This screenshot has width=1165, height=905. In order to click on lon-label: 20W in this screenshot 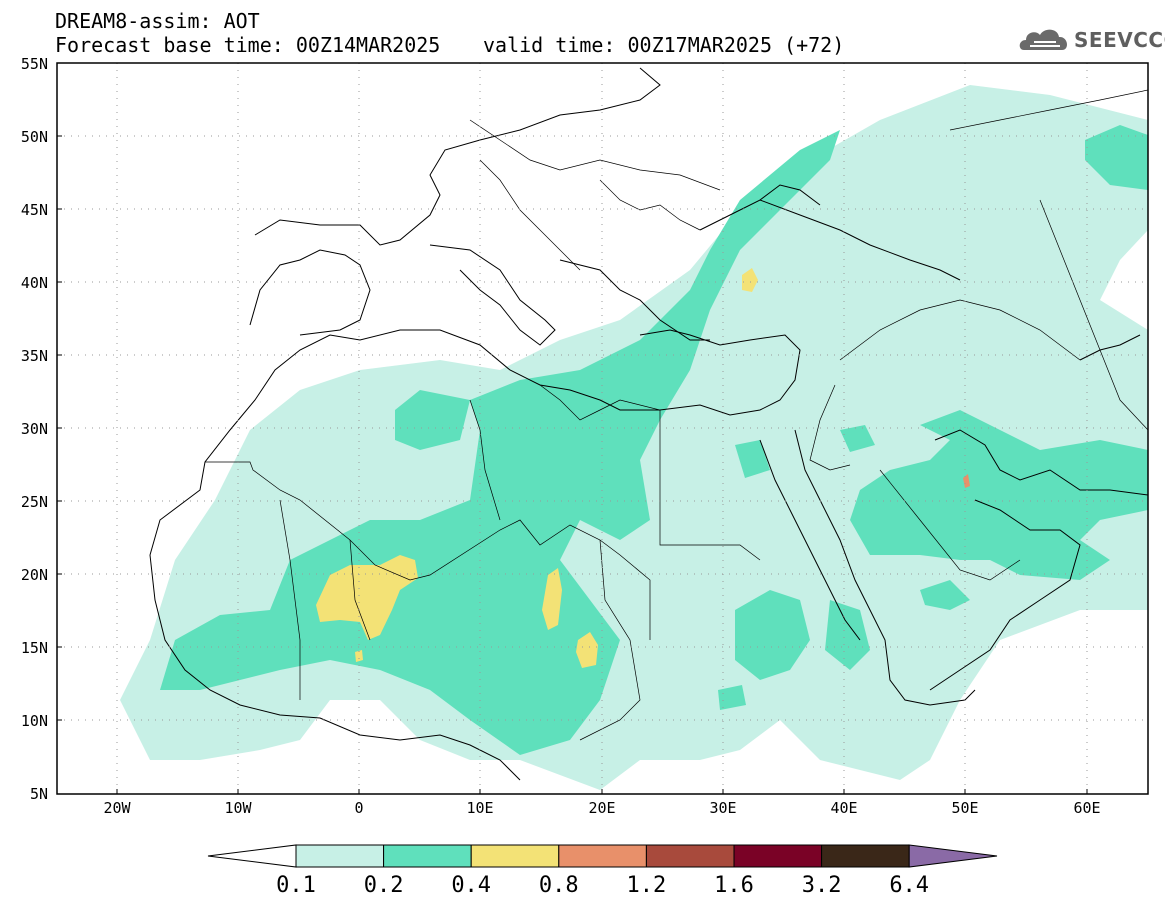, I will do `click(117, 808)`.